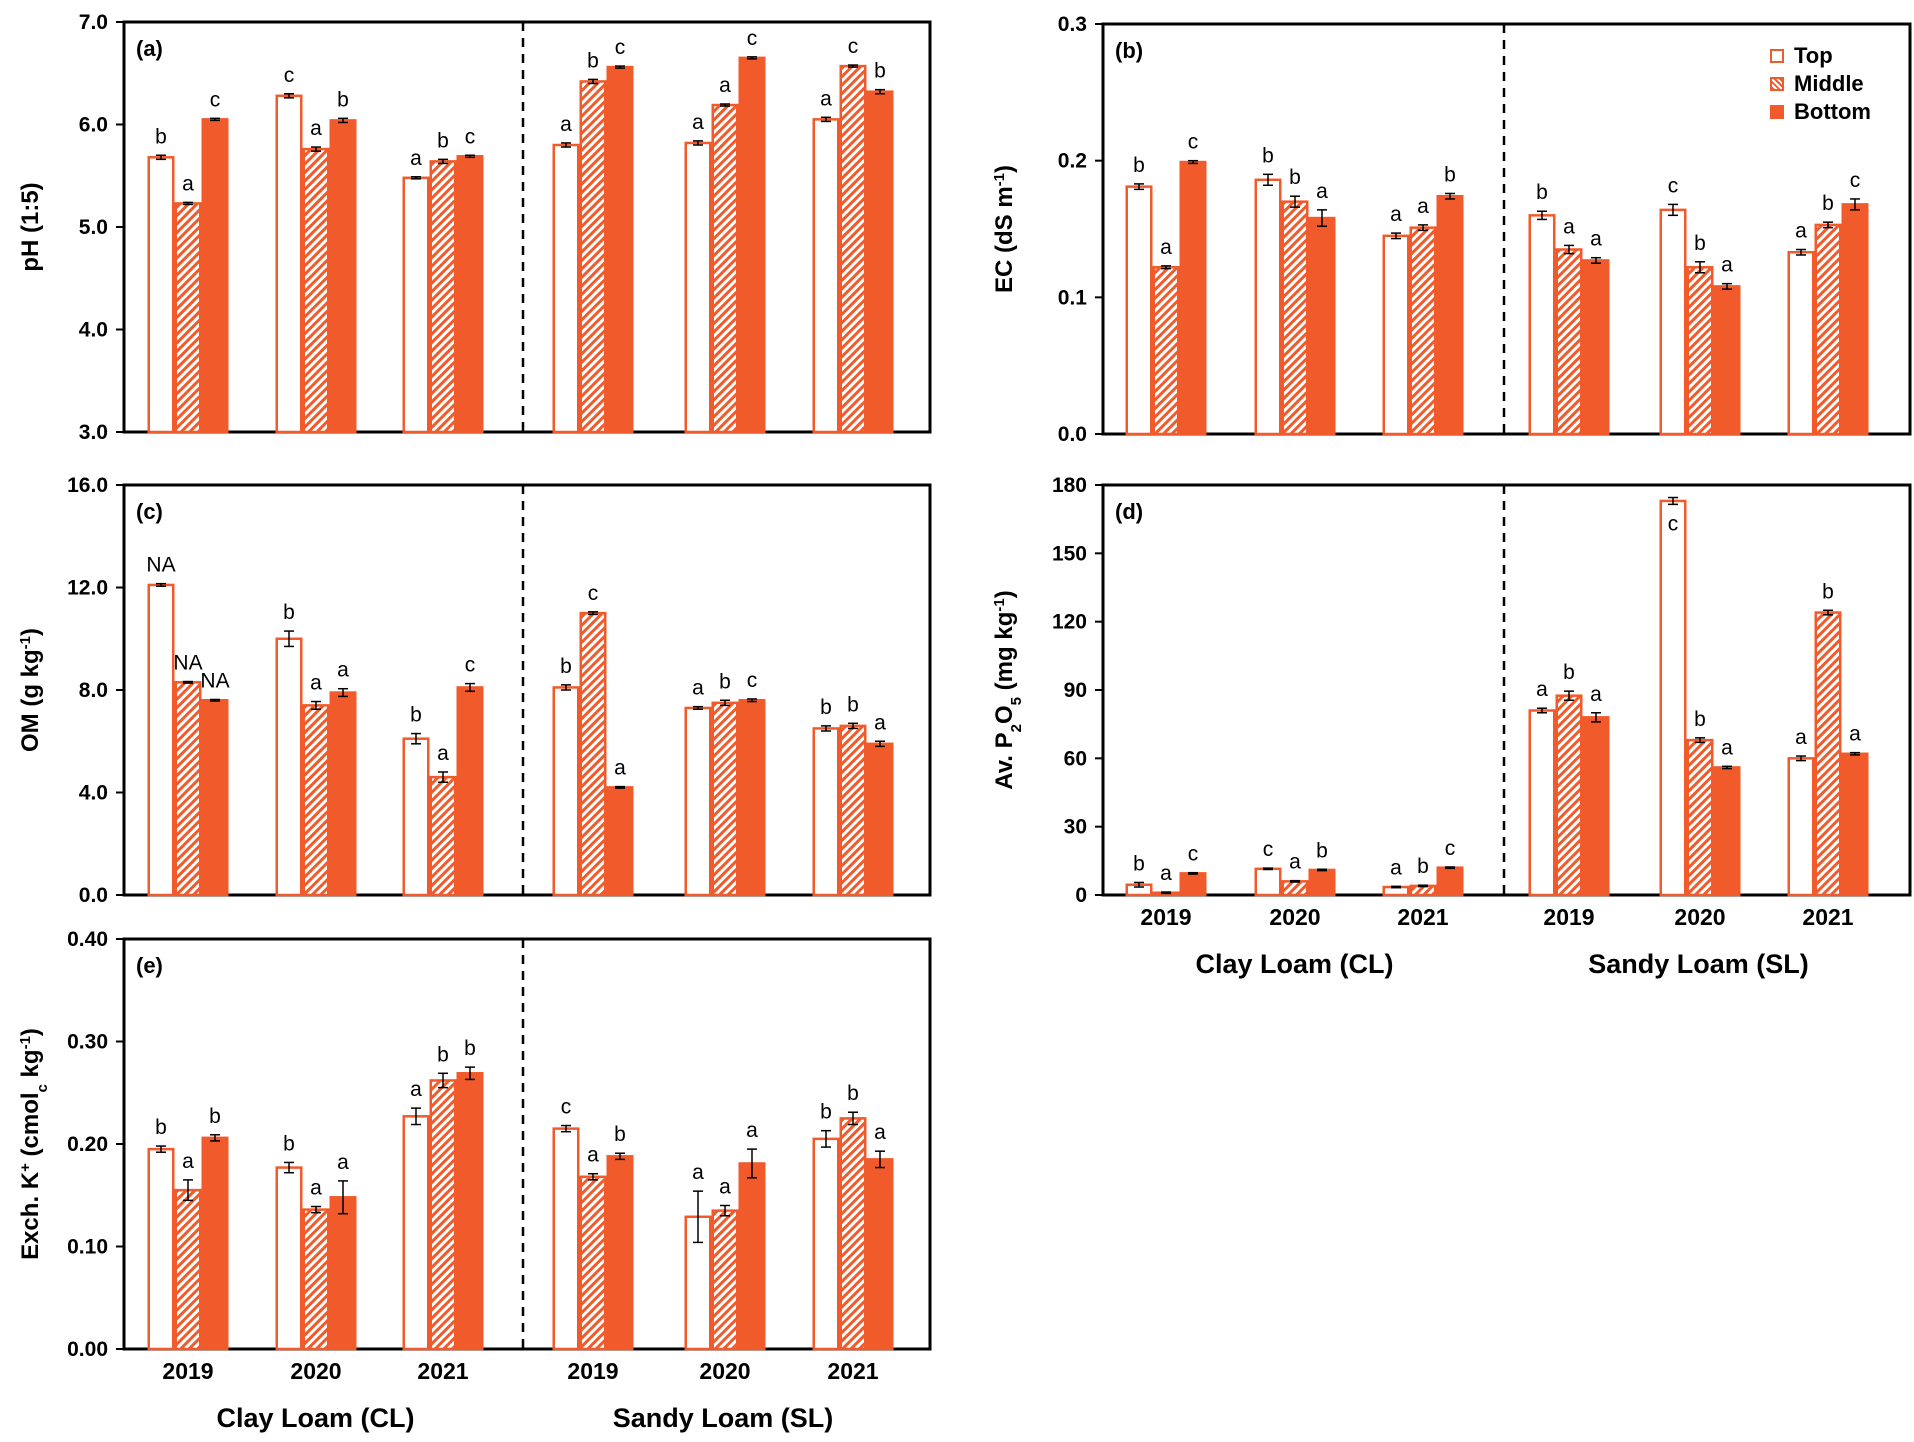 This screenshot has height=1442, width=1914. I want to click on legend-label-top: Top, so click(1813, 55).